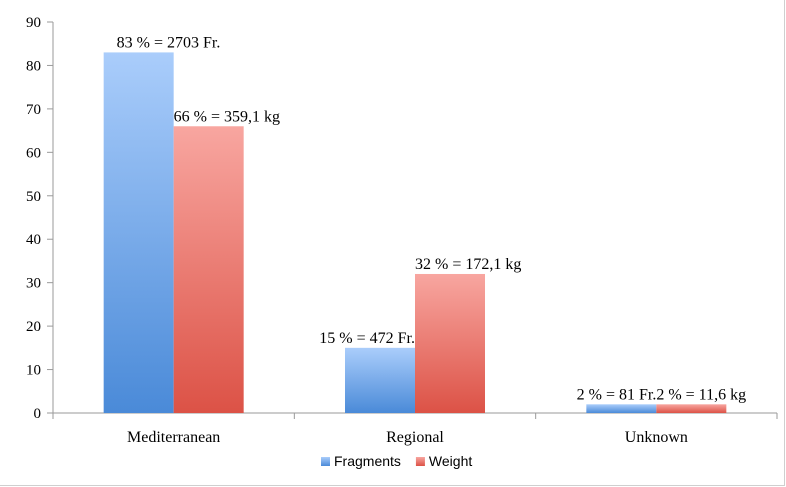 The height and width of the screenshot is (487, 786). Describe the element at coordinates (325, 461) in the screenshot. I see `legend-swatch-fragments` at that location.